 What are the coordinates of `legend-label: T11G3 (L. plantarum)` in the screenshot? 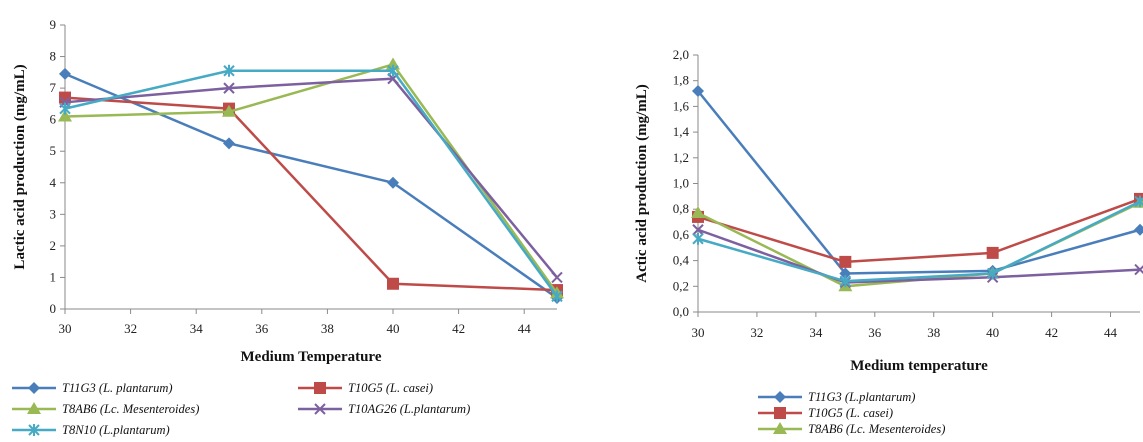 It's located at (117, 388).